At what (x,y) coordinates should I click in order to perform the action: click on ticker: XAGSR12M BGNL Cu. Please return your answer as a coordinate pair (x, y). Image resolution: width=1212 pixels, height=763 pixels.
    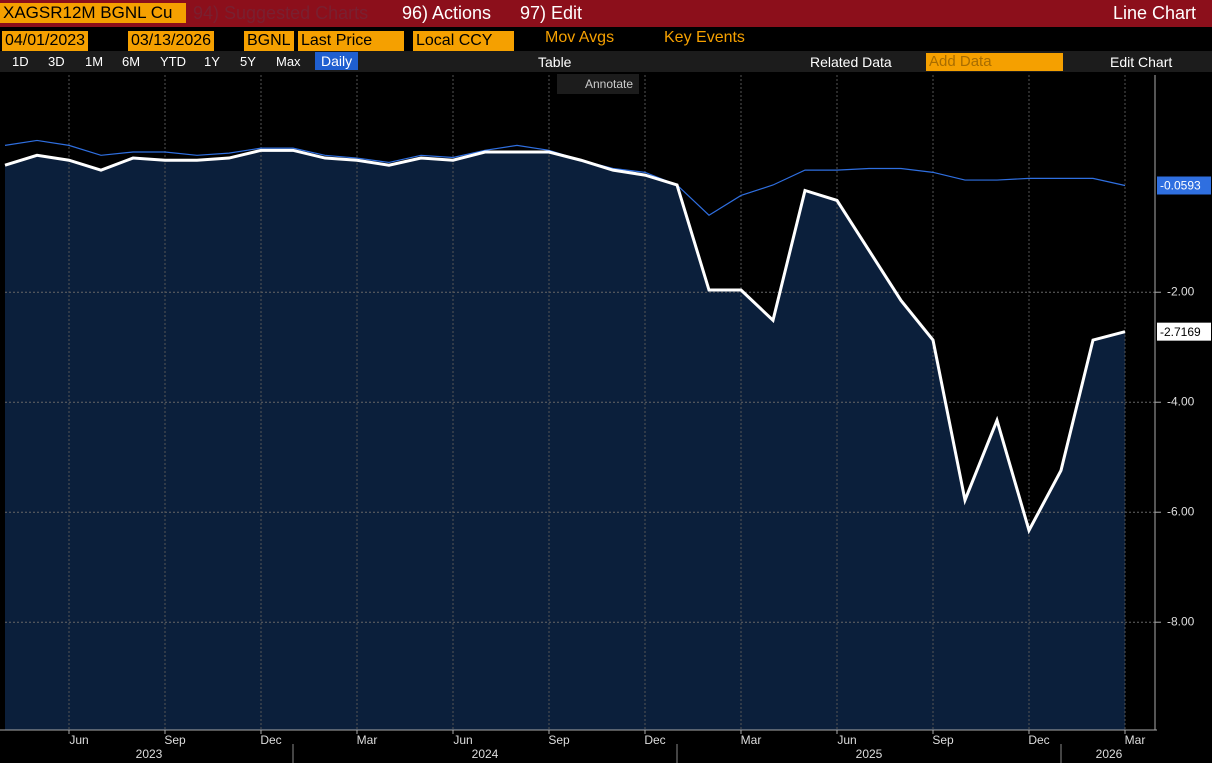
    Looking at the image, I should click on (93, 13).